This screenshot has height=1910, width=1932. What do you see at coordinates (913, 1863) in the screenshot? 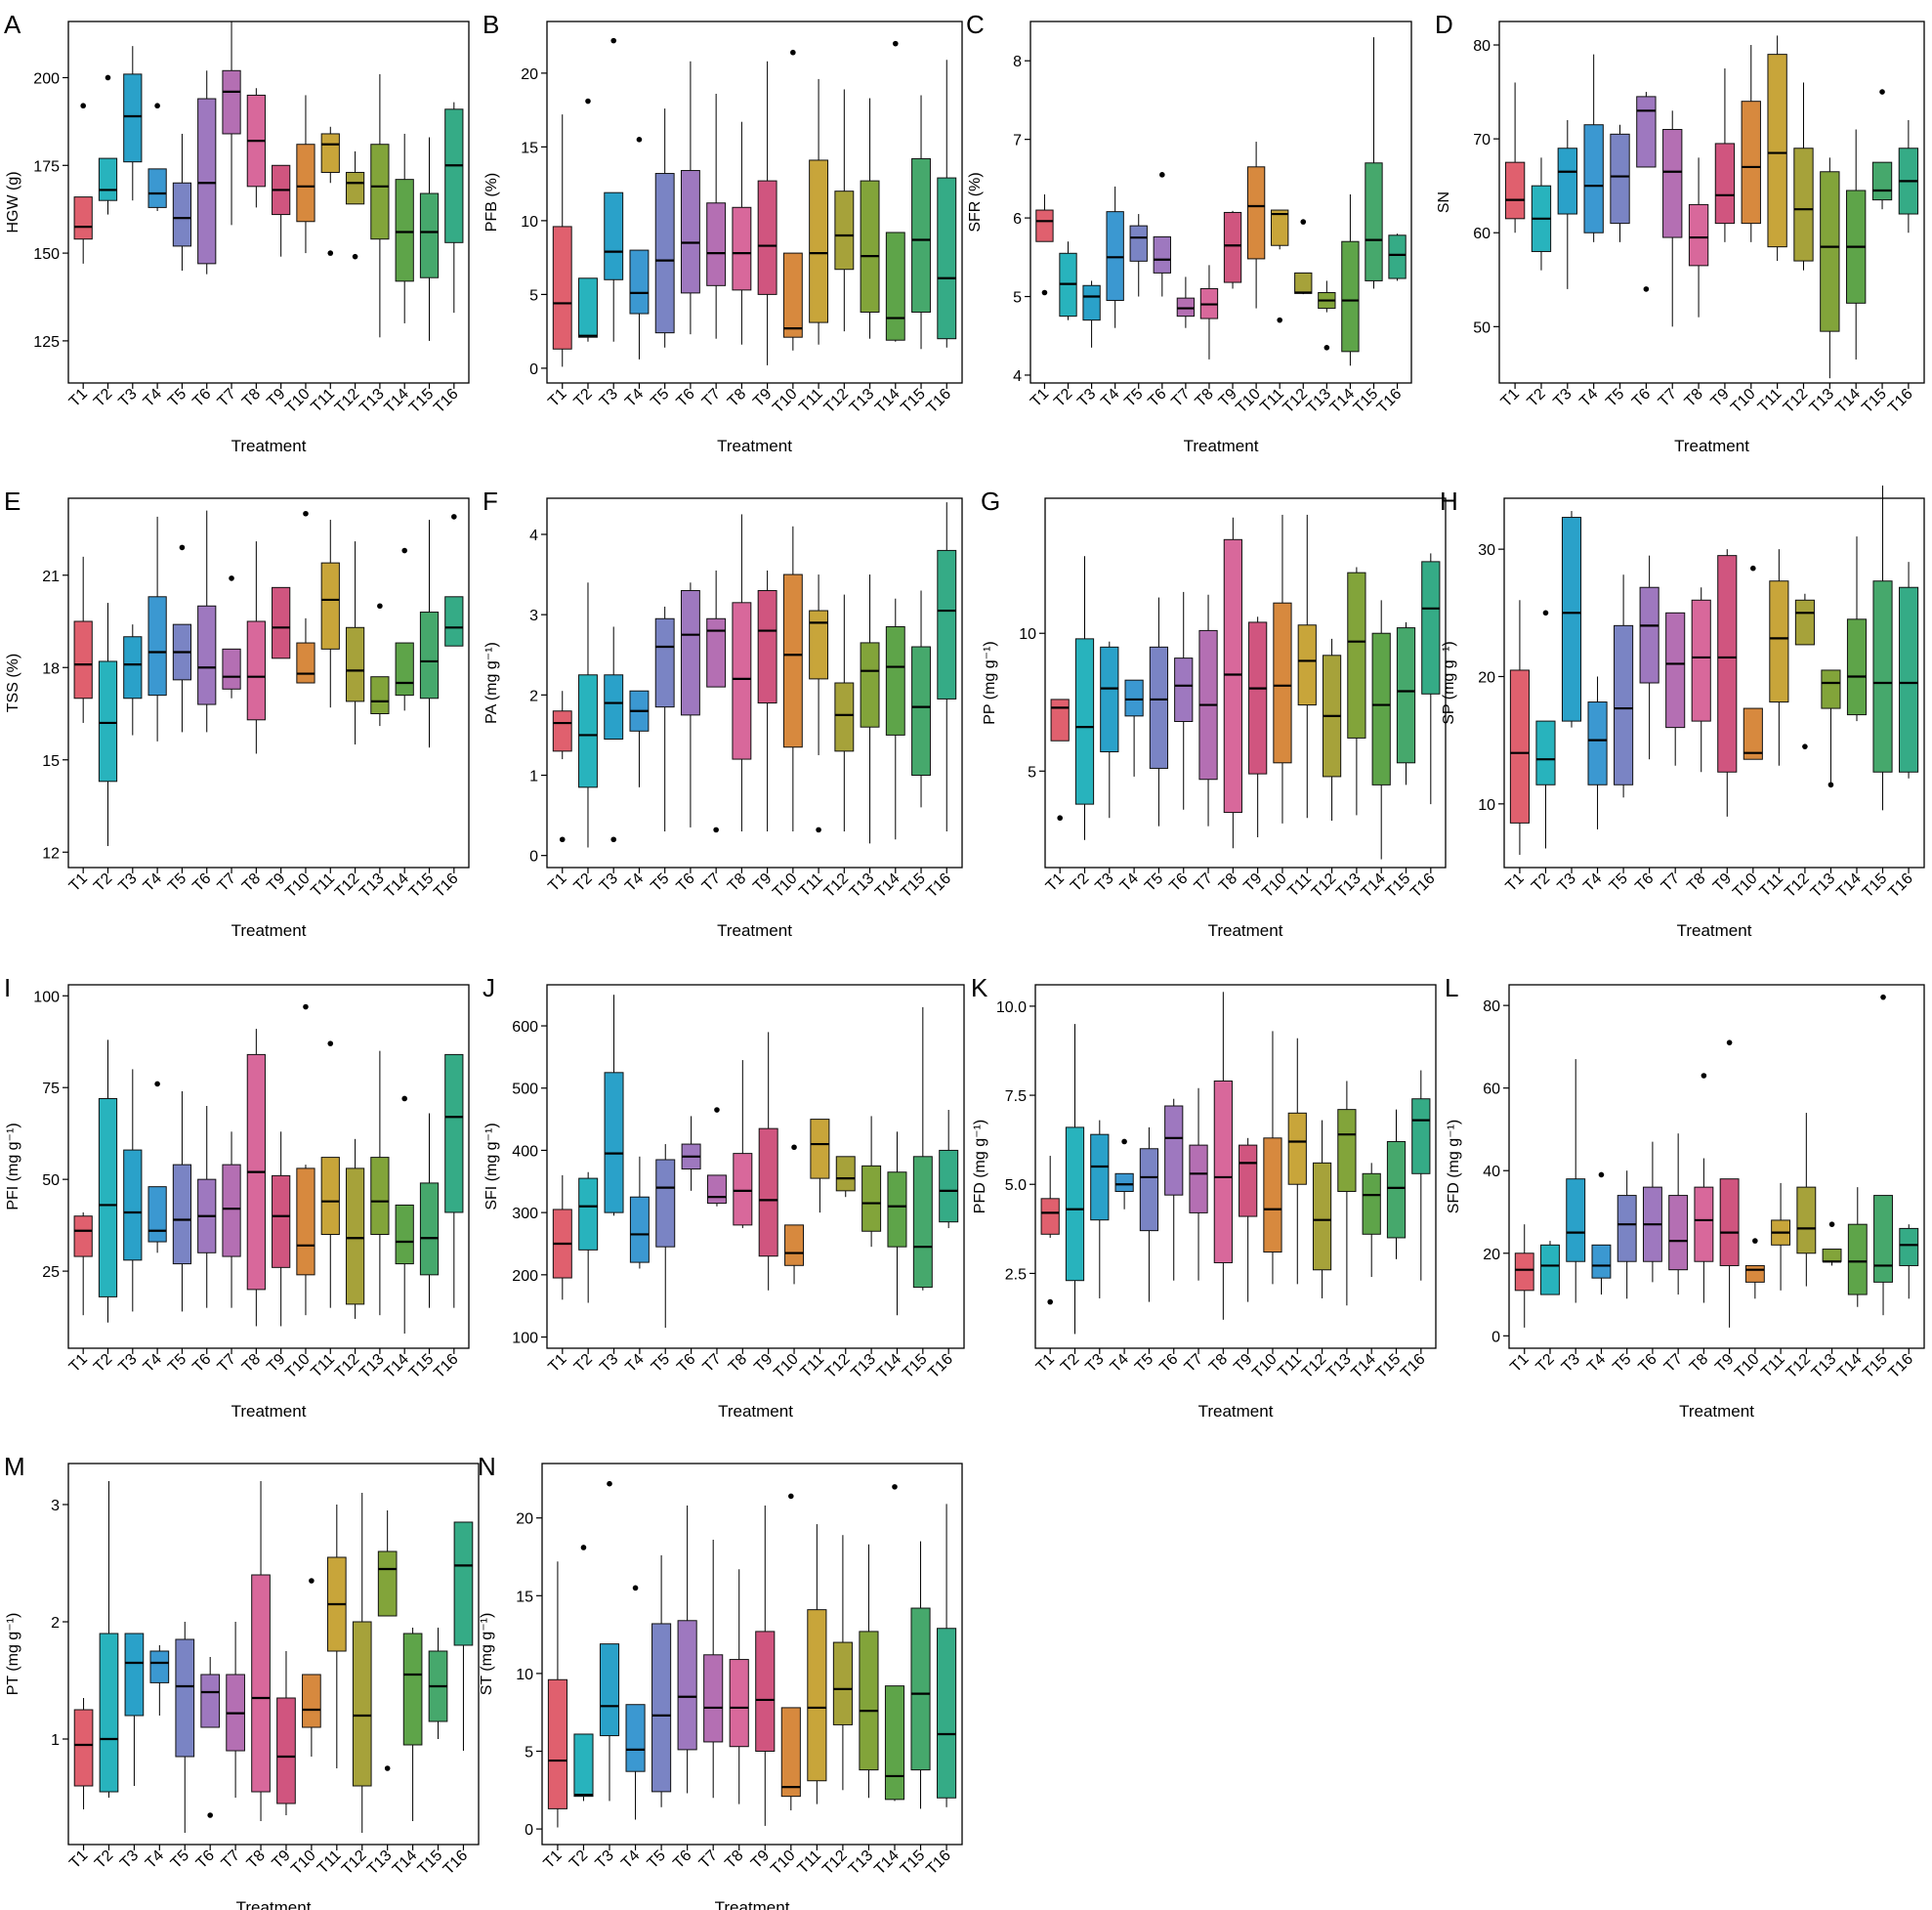
I see `x-tick-label: T15` at bounding box center [913, 1863].